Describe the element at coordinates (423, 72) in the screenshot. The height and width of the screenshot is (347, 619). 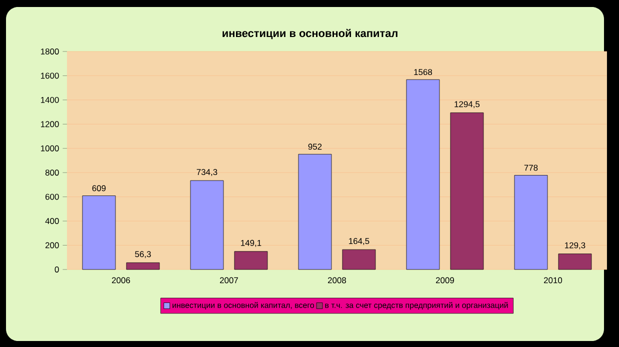
I see `data-label: 1568` at that location.